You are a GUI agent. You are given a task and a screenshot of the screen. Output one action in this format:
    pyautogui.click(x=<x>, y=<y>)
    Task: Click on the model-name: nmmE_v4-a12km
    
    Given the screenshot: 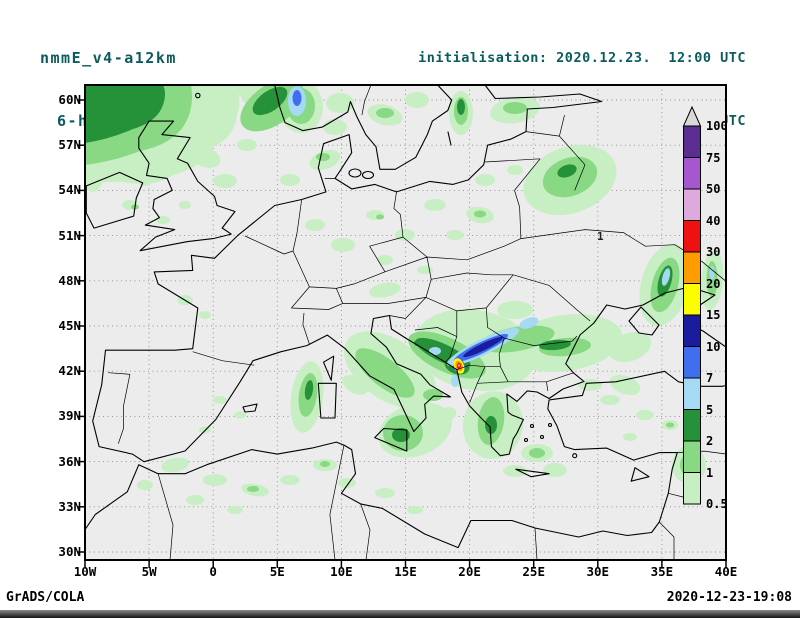 What is the action you would take?
    pyautogui.click(x=108, y=58)
    